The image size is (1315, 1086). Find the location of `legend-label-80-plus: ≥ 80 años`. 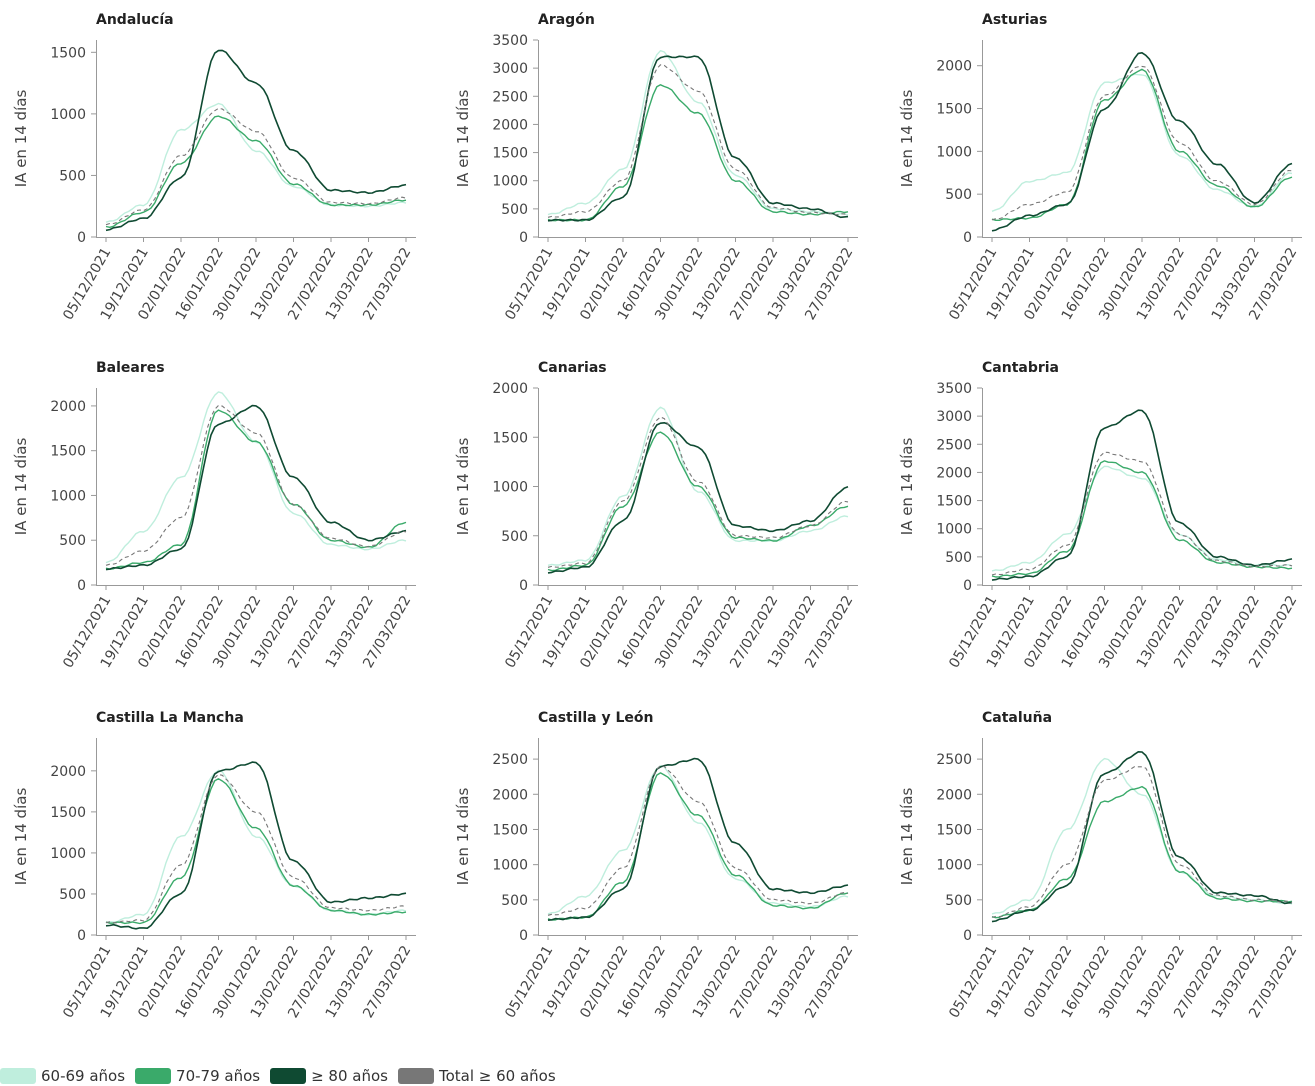

legend-label-80-plus: ≥ 80 años is located at coordinates (349, 1076).